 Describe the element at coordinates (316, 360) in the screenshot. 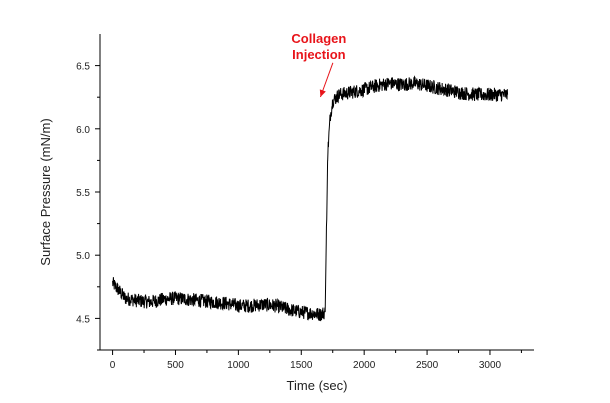

I see `x-ticks: 0 500 1000 1500 2000 2500 3000` at that location.